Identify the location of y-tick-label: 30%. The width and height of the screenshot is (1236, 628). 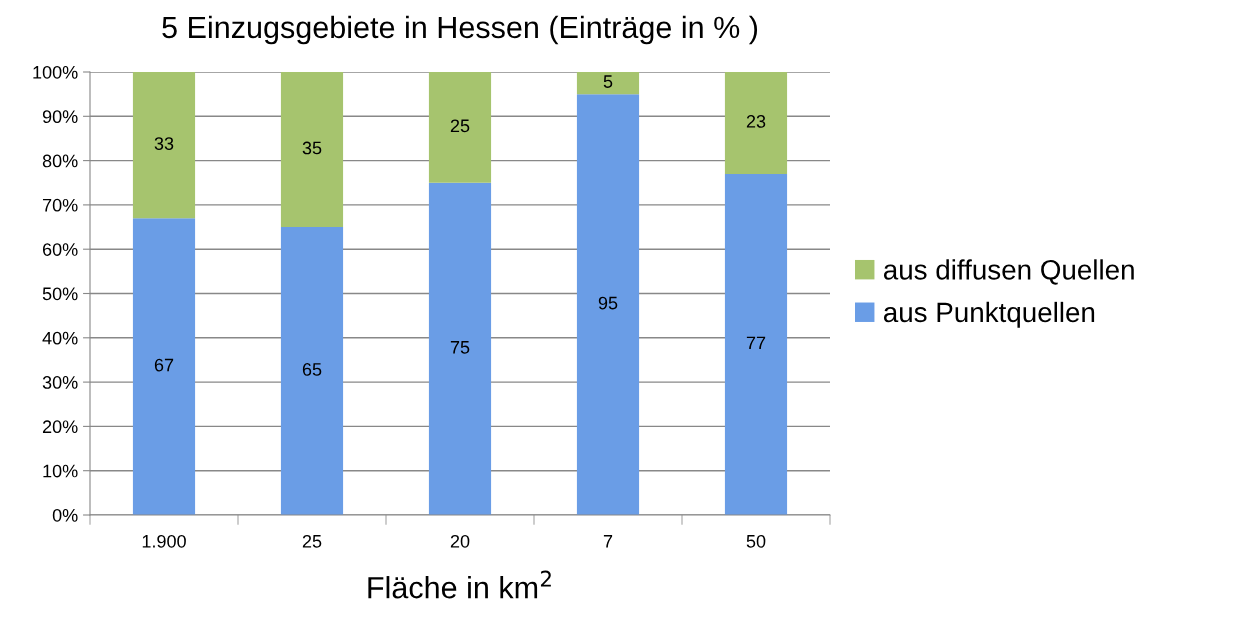
(60, 382).